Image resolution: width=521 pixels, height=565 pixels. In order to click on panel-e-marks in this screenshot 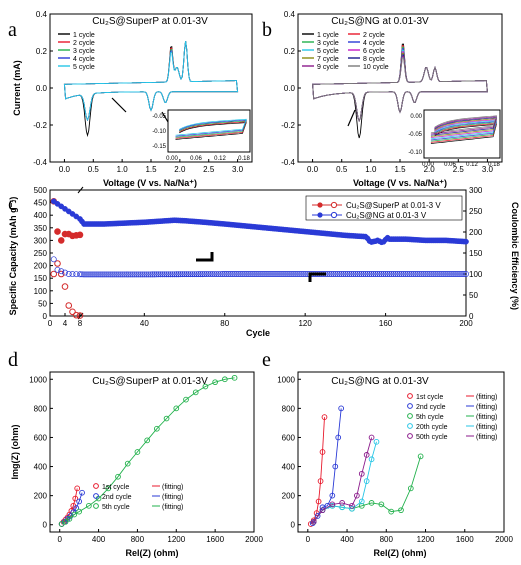, I will do `click(365, 466)`.